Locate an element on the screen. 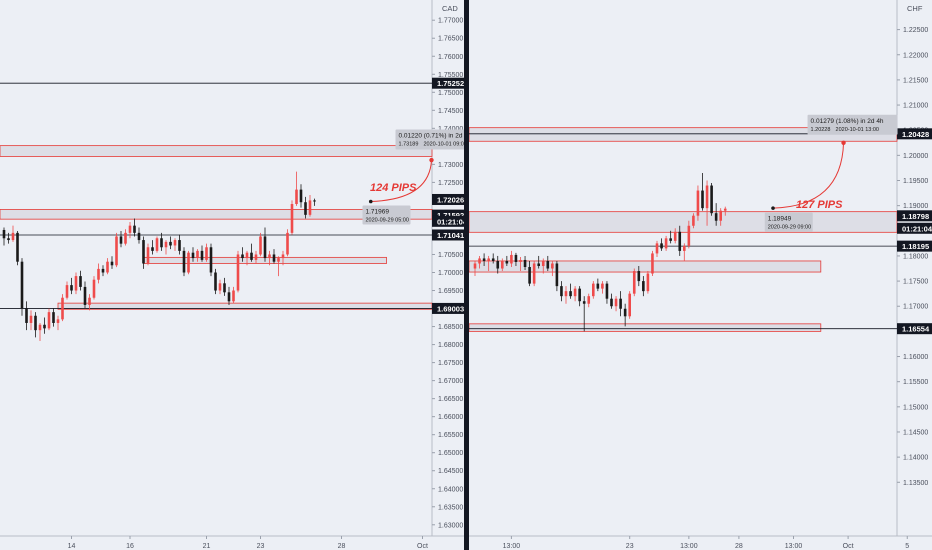 This screenshot has height=550, width=932. price-tick-label: 1.73000 is located at coordinates (450, 165).